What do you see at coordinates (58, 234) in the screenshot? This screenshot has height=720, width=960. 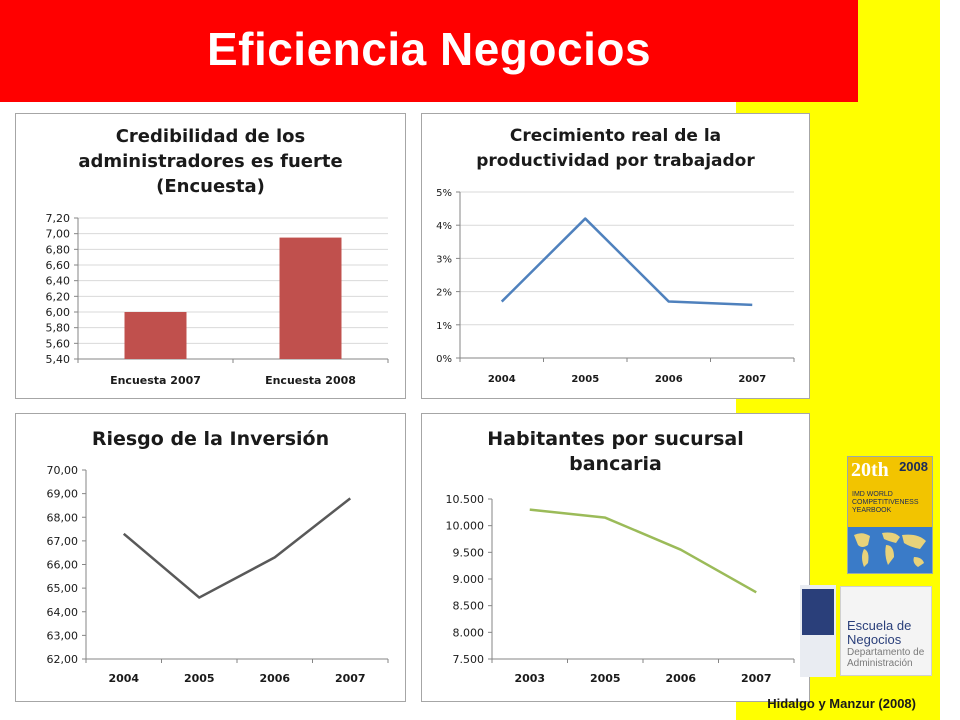 I see `y-tick-label: 7,00` at bounding box center [58, 234].